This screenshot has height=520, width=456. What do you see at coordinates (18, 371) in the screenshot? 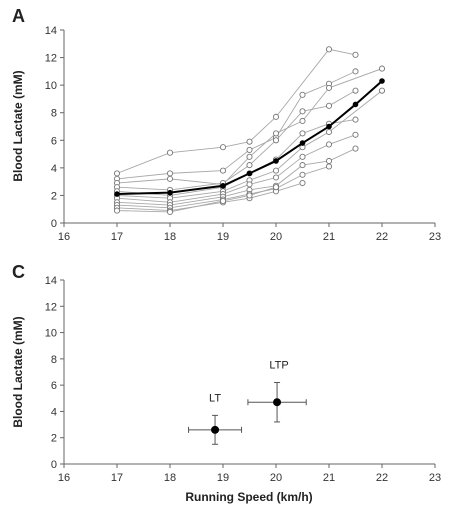
I see `y-axis-title-c: Blood Lactate (mM)` at bounding box center [18, 371].